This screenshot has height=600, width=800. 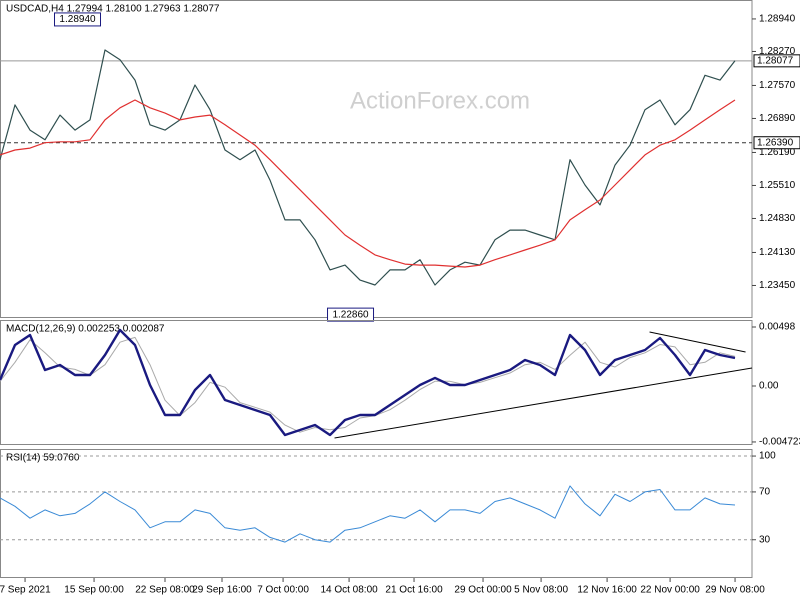 I want to click on panel-title: RSI(14) 59.0760, so click(x=43, y=458).